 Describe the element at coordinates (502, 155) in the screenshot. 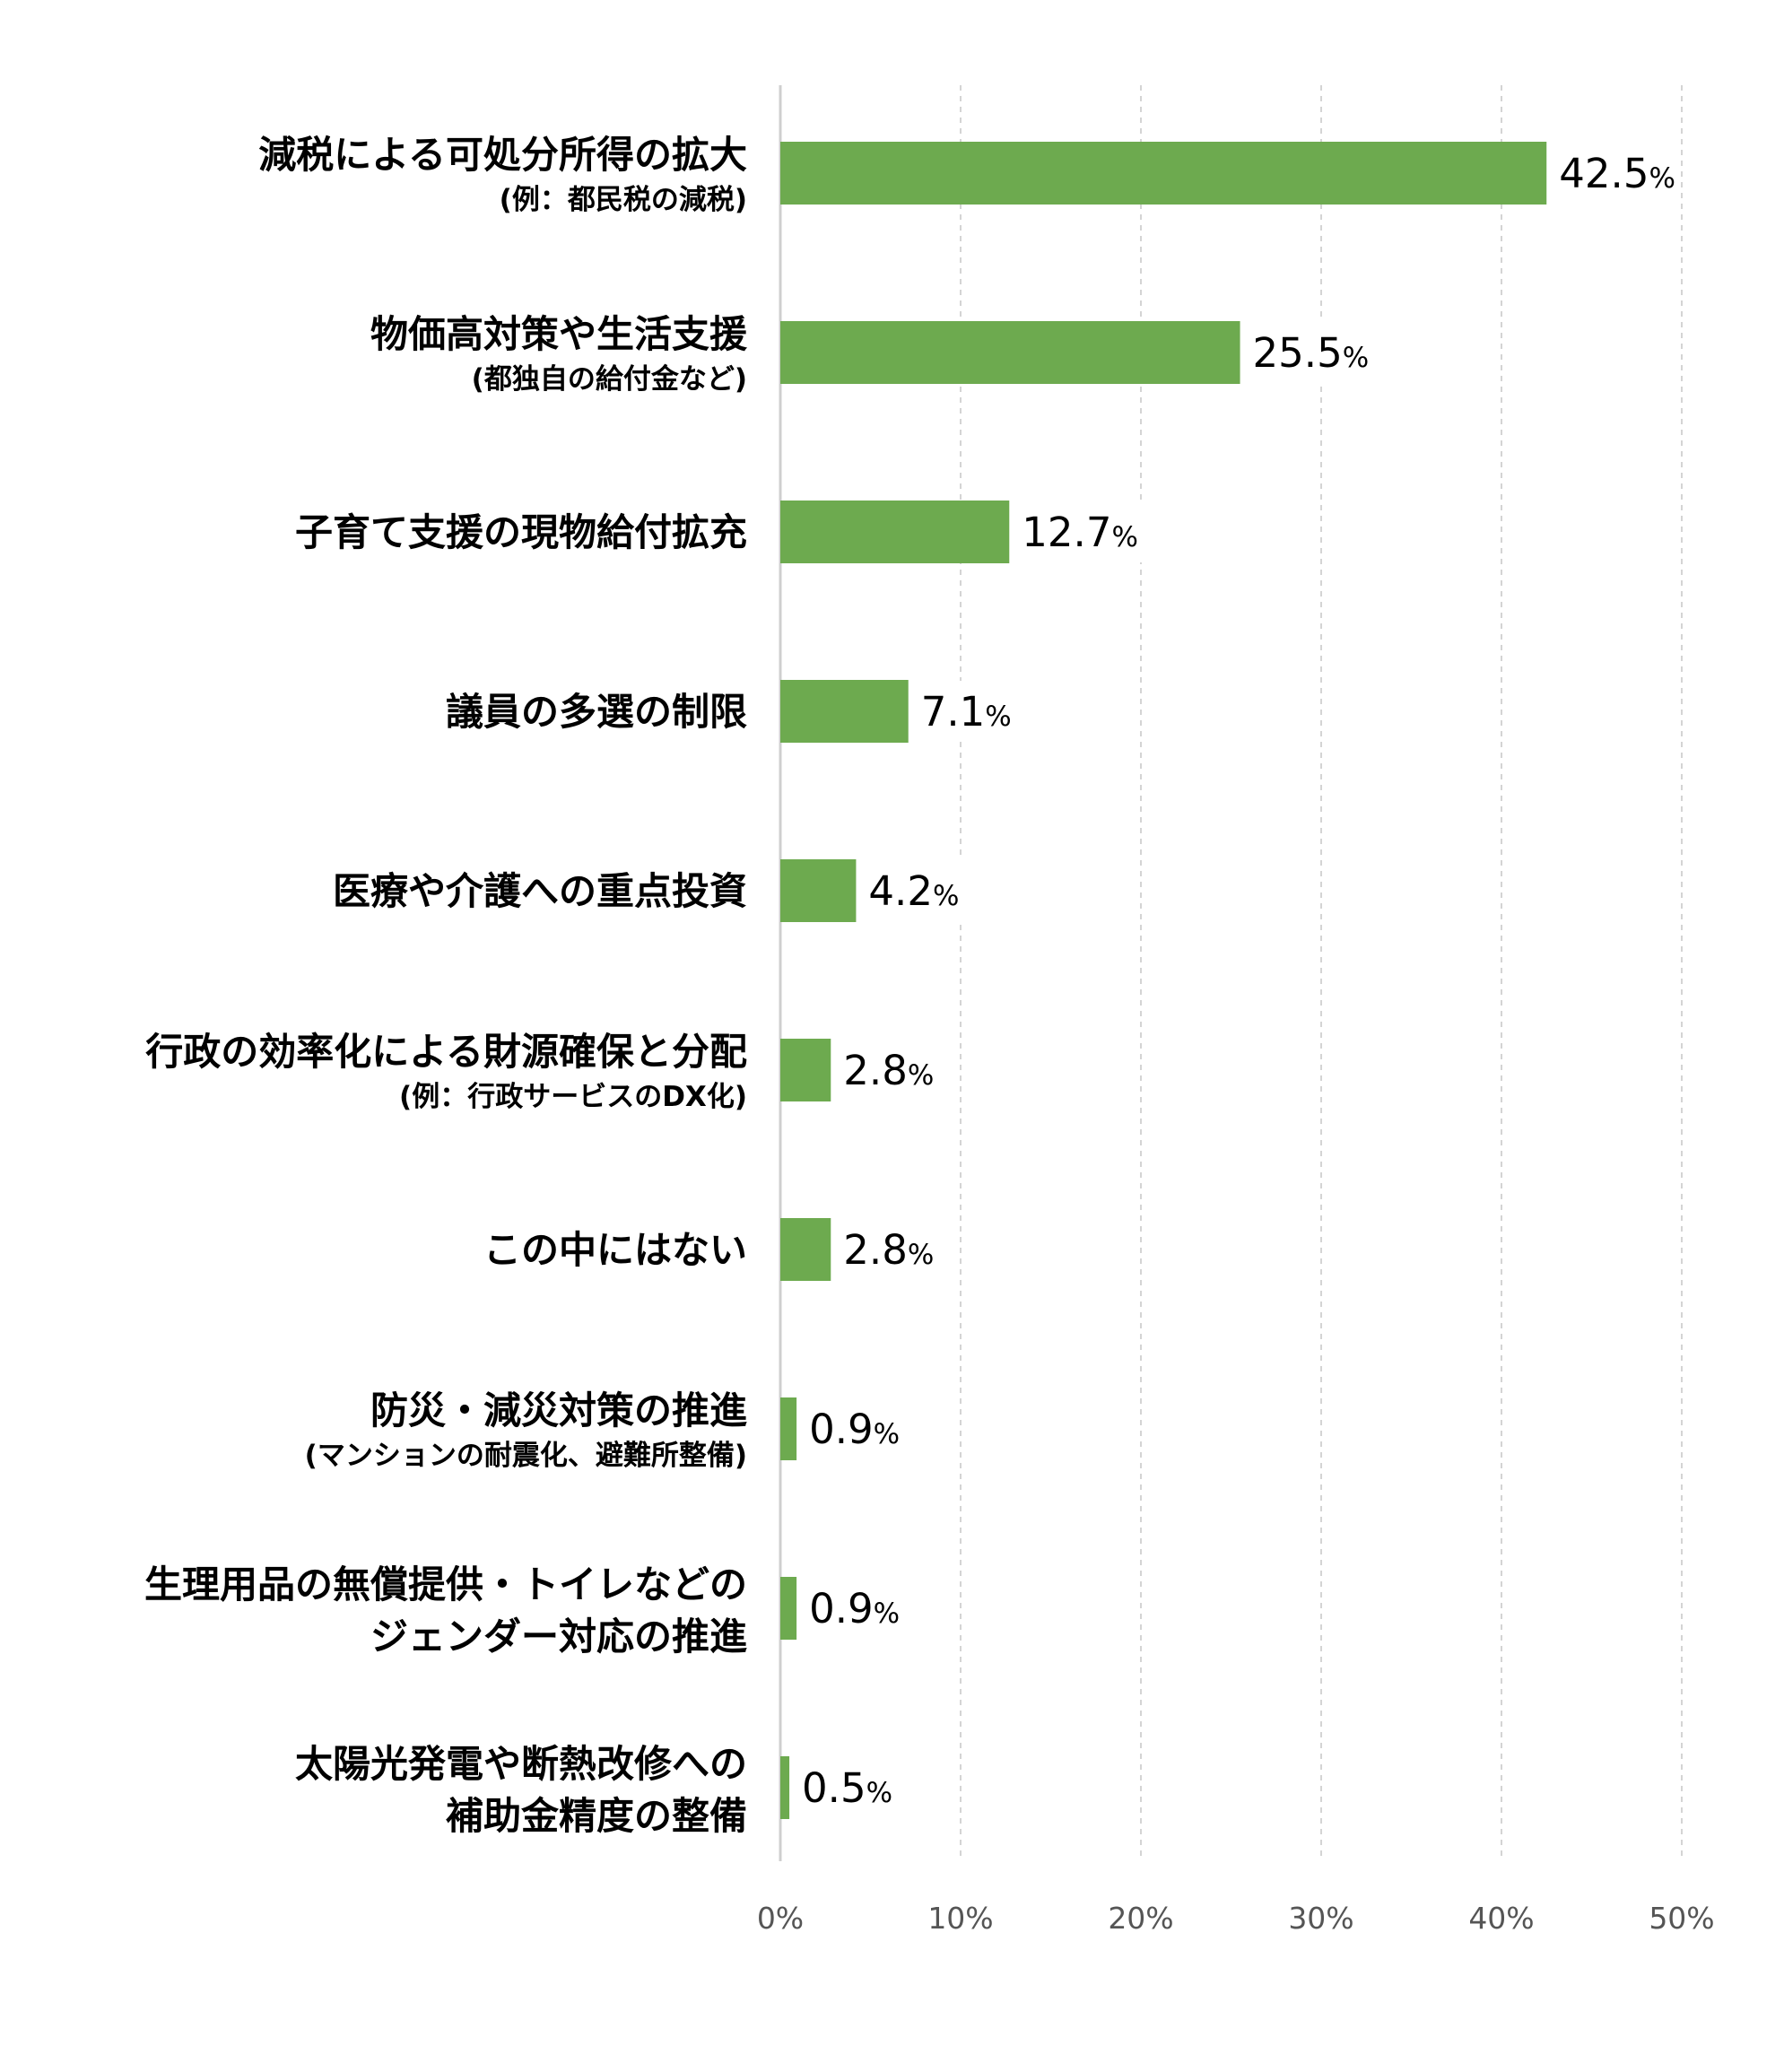

I see `category-label: 減税による可処分所得の拡大` at that location.